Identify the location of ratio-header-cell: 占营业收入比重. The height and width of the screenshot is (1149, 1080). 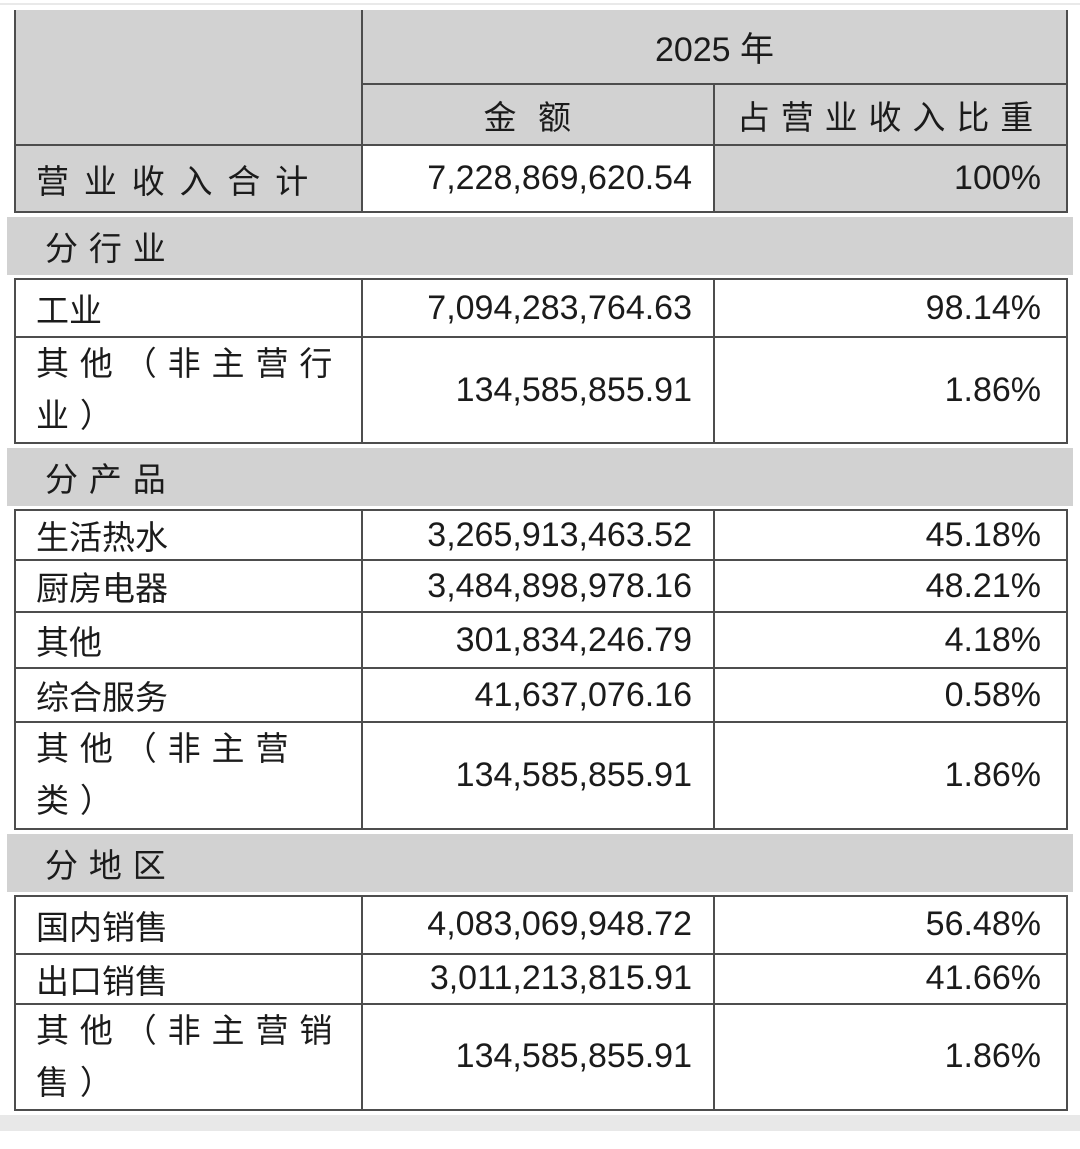
(890, 114).